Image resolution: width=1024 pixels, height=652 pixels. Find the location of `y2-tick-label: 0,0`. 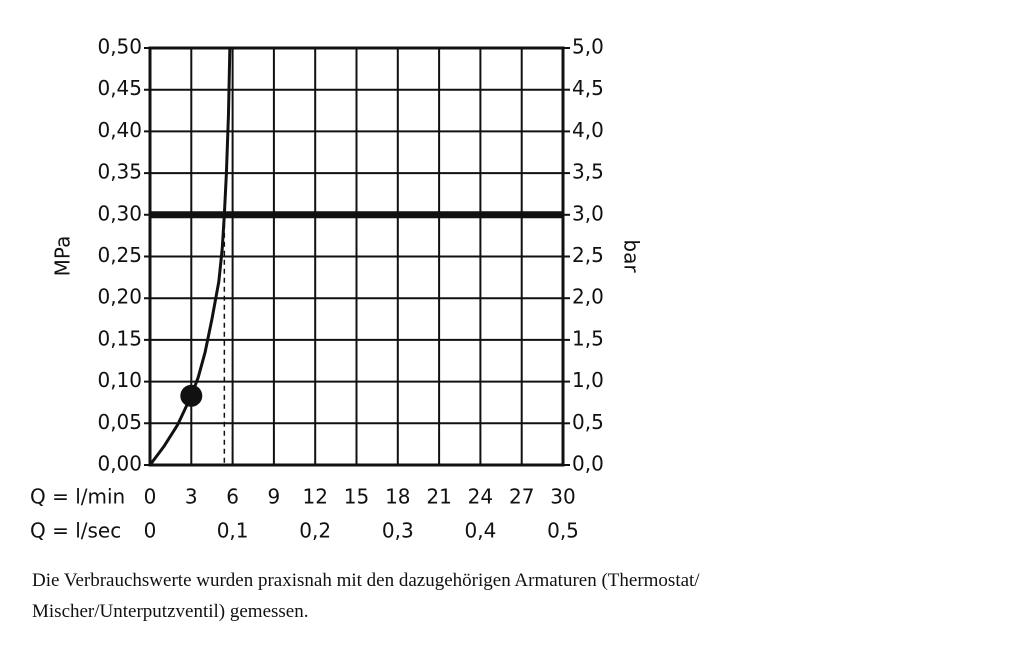

y2-tick-label: 0,0 is located at coordinates (588, 464).